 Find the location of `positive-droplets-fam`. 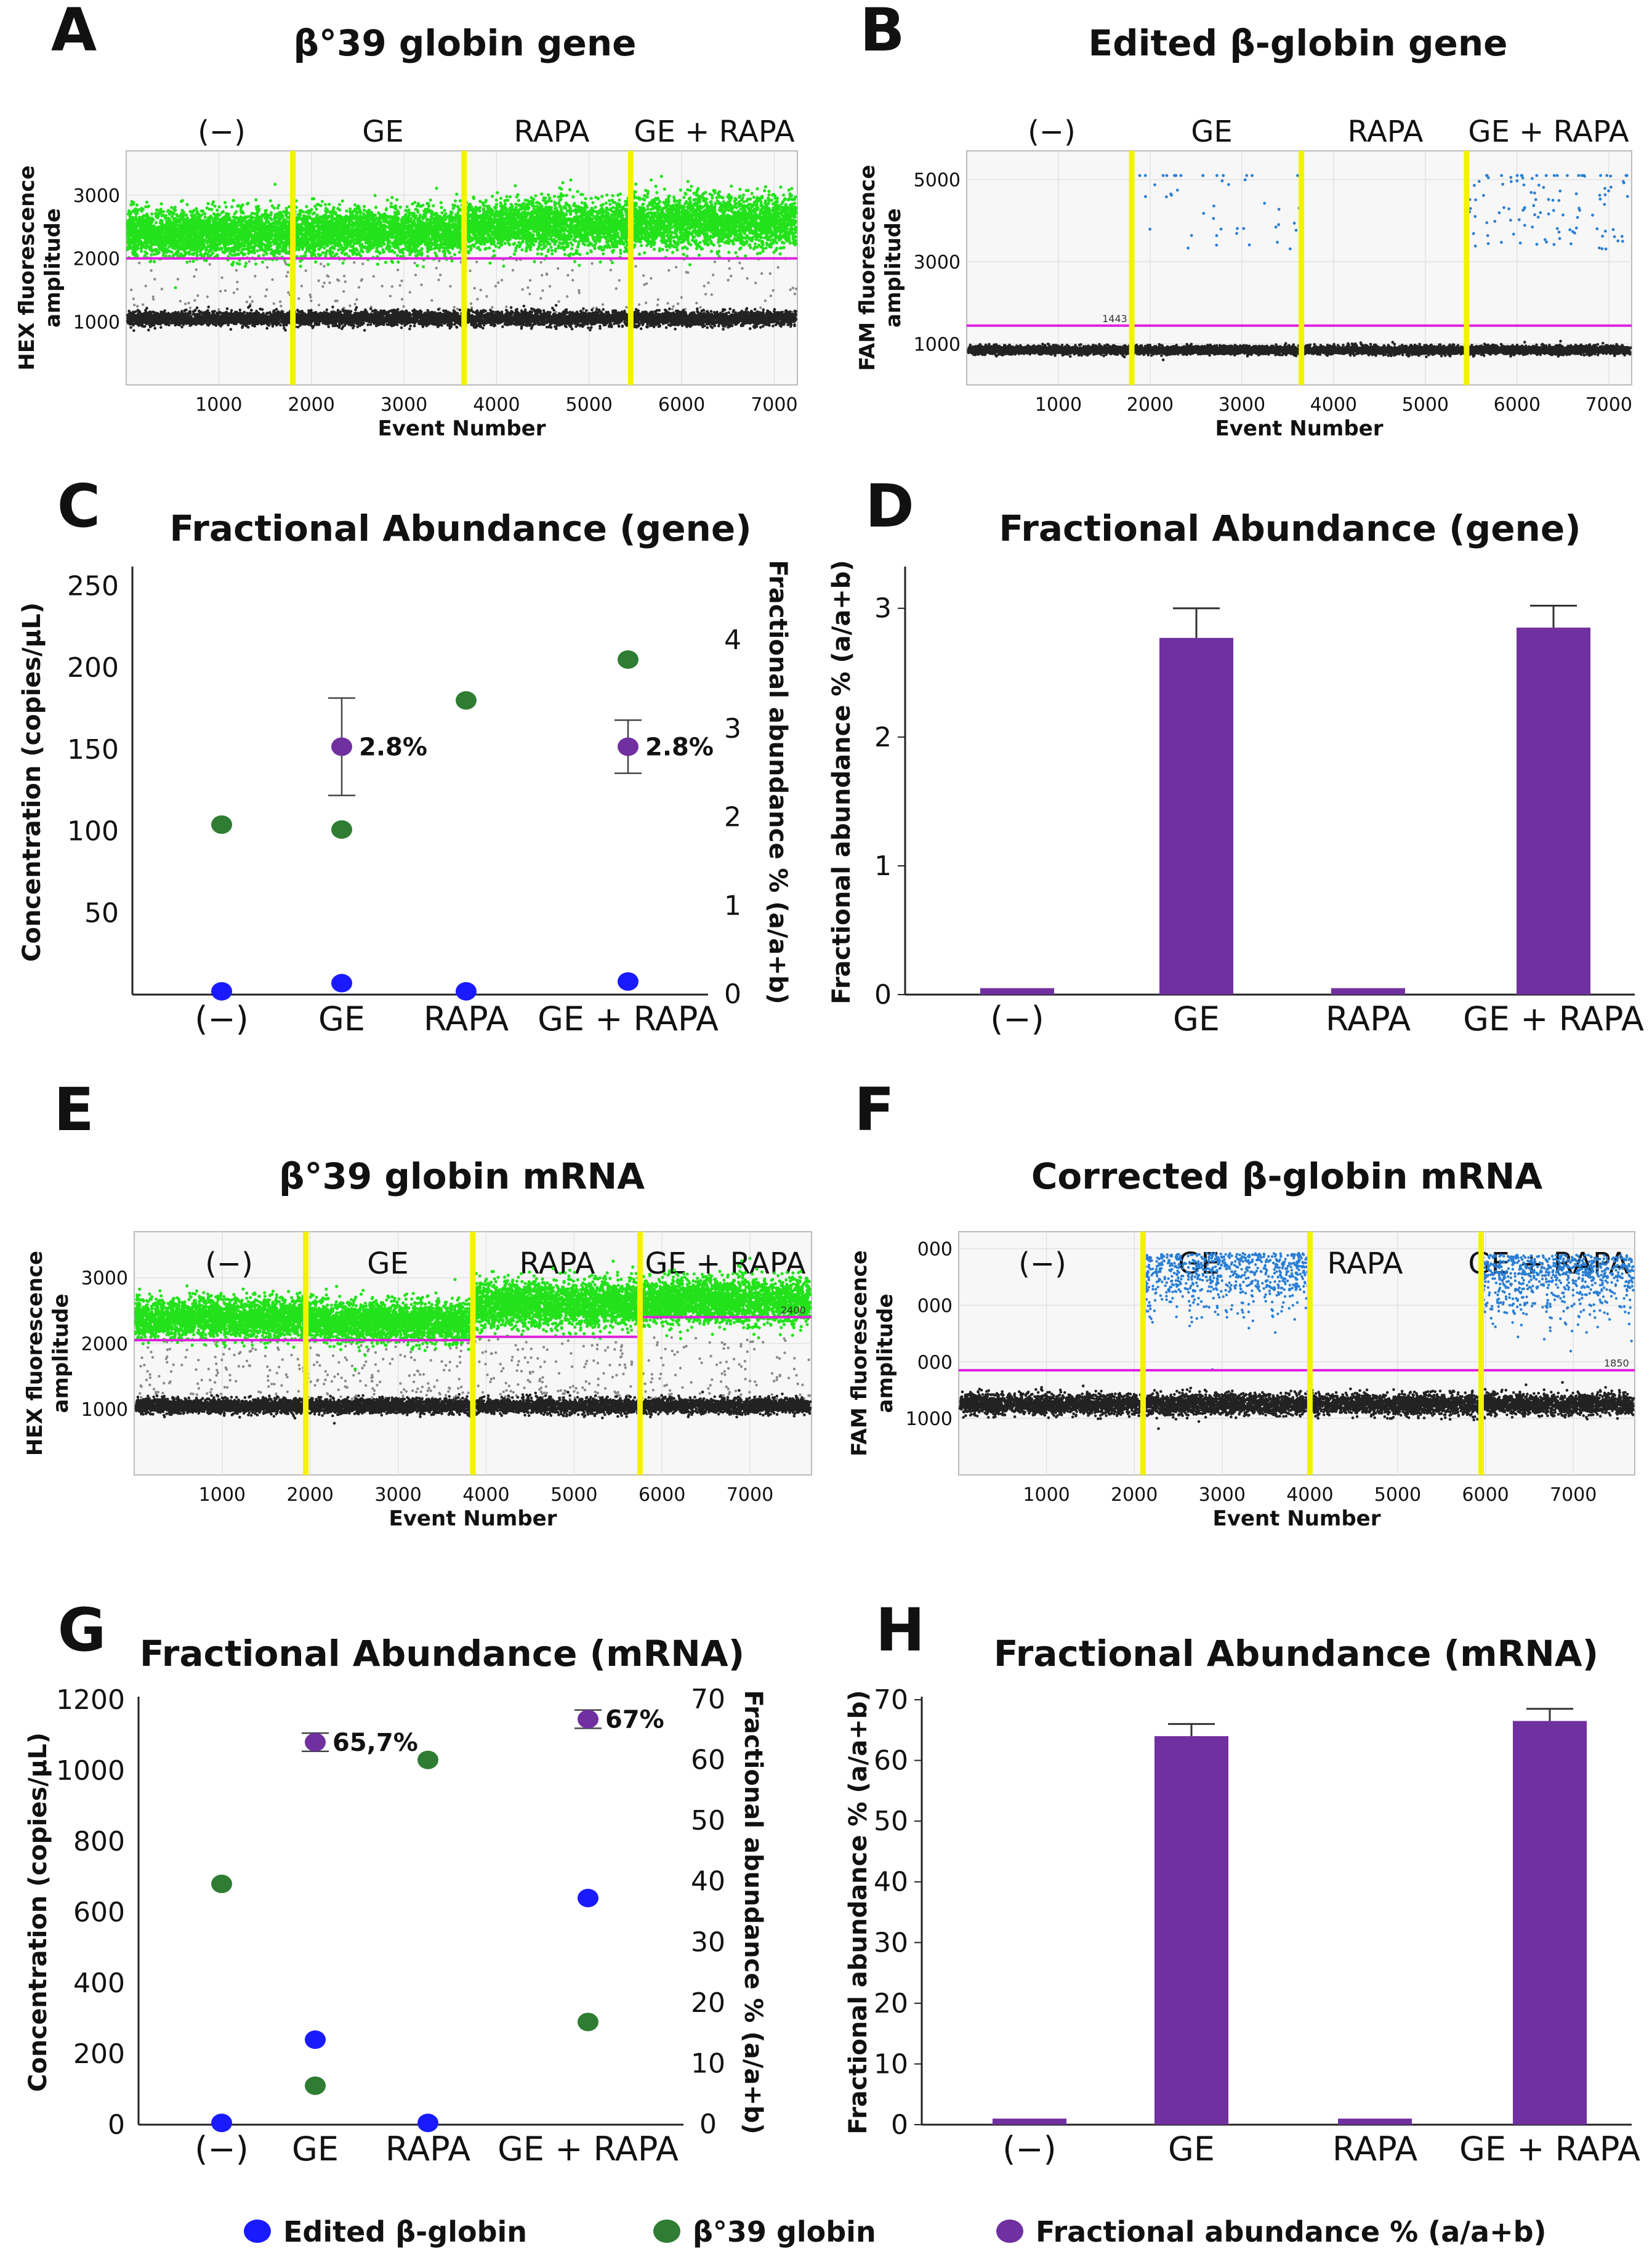

positive-droplets-fam is located at coordinates (1388, 1311).